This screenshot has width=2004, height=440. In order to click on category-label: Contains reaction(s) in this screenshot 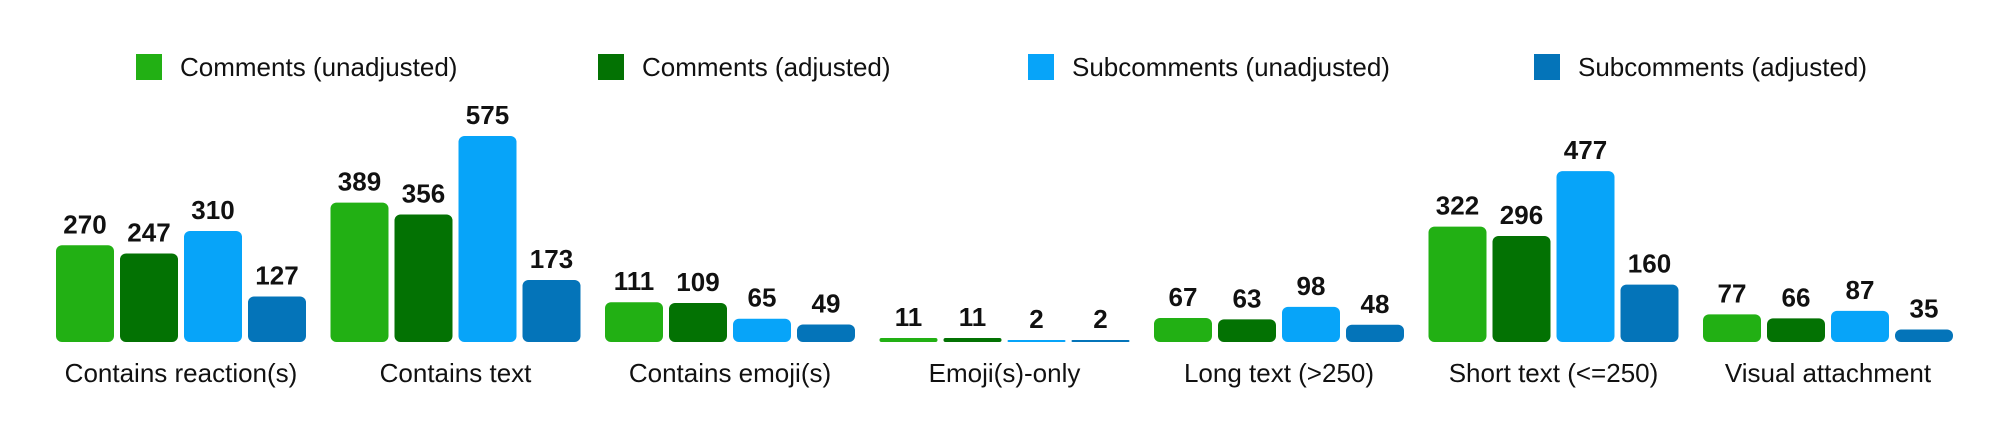, I will do `click(181, 373)`.